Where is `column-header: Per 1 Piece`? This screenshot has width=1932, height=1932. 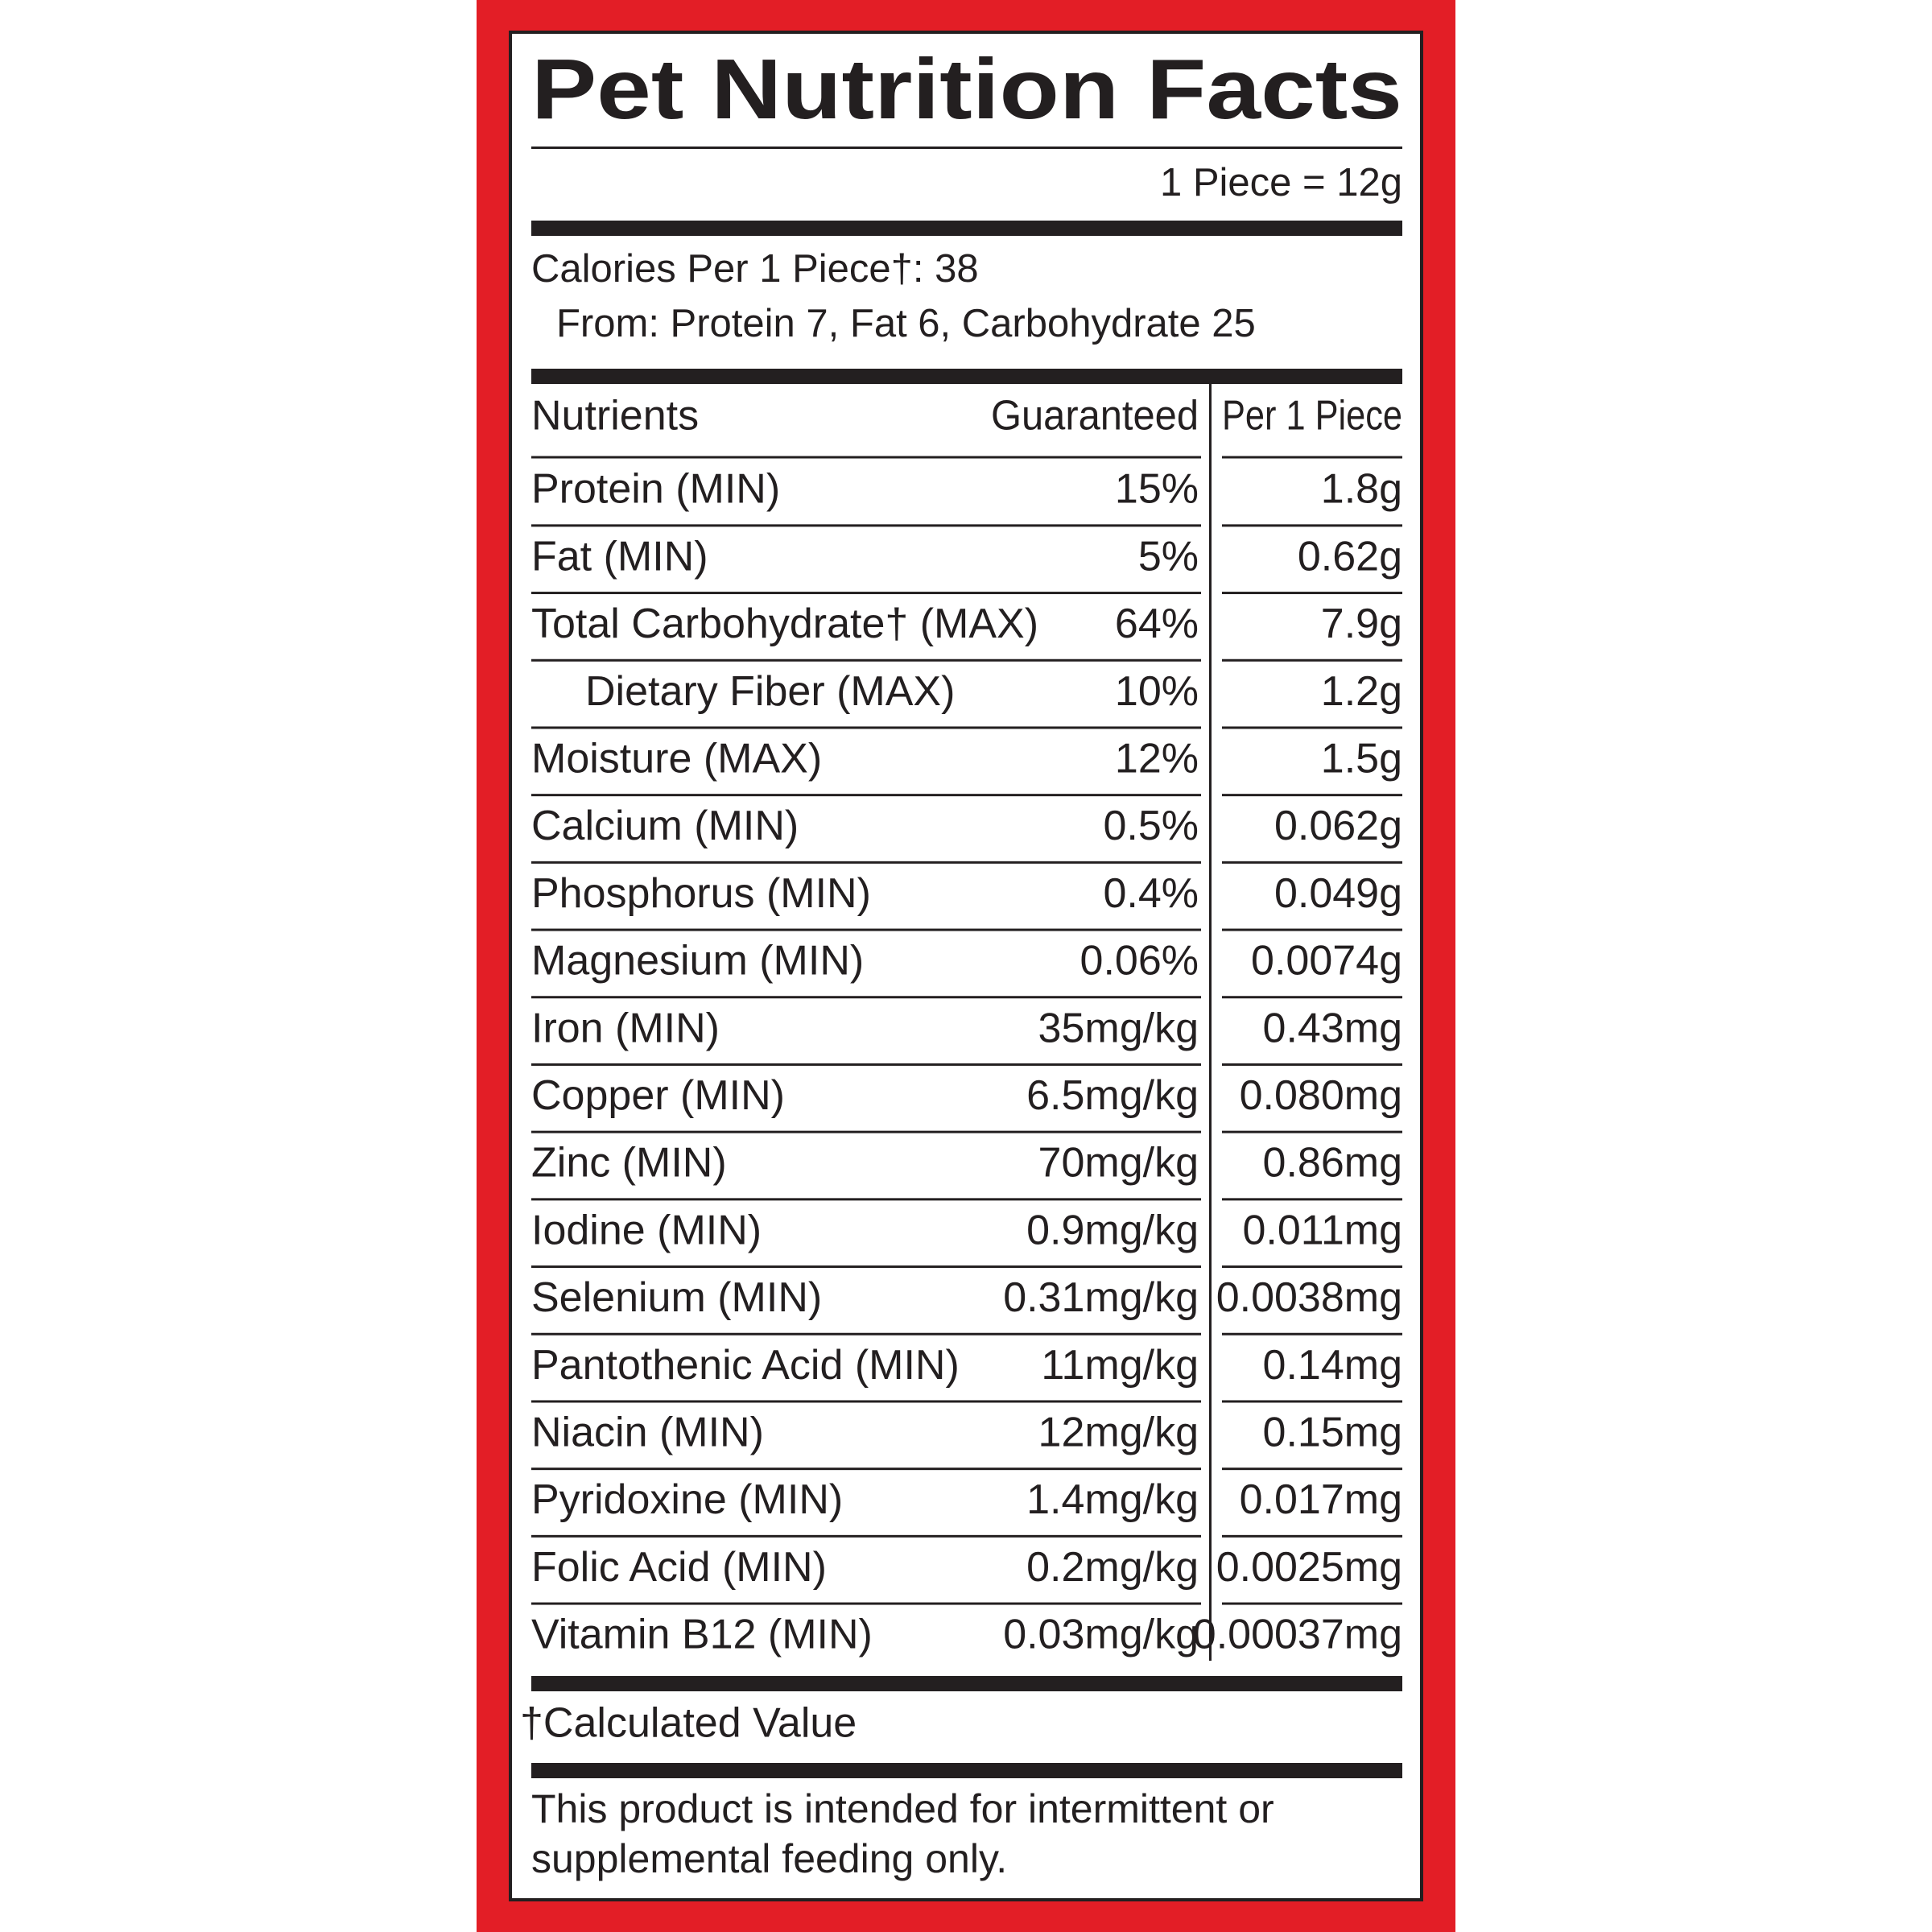 column-header: Per 1 Piece is located at coordinates (1312, 416).